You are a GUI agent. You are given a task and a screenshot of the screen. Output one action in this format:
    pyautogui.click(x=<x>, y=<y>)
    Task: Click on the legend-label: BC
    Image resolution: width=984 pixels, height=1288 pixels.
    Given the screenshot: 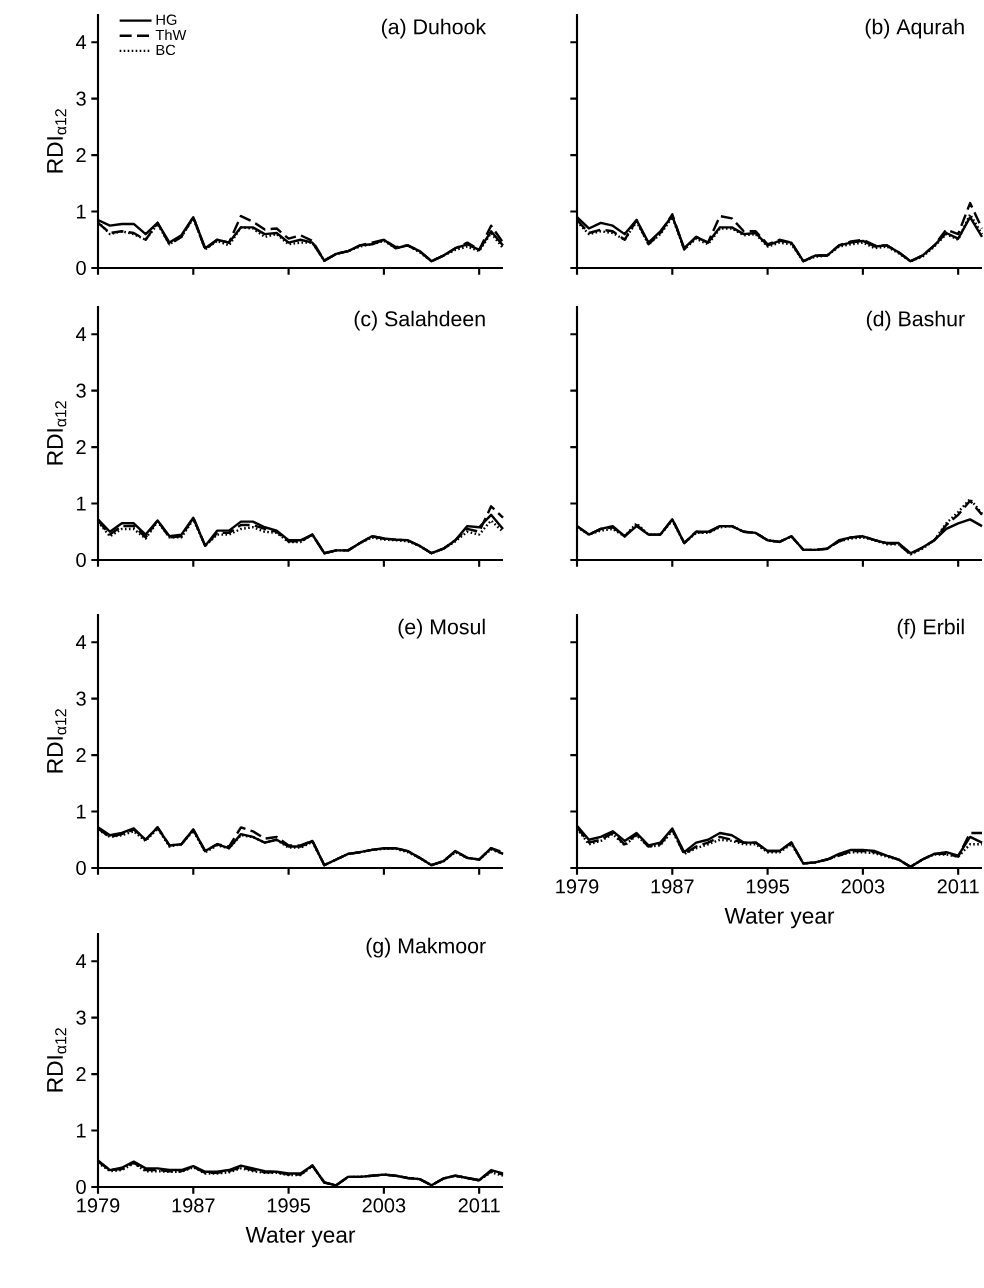 What is the action you would take?
    pyautogui.click(x=166, y=50)
    